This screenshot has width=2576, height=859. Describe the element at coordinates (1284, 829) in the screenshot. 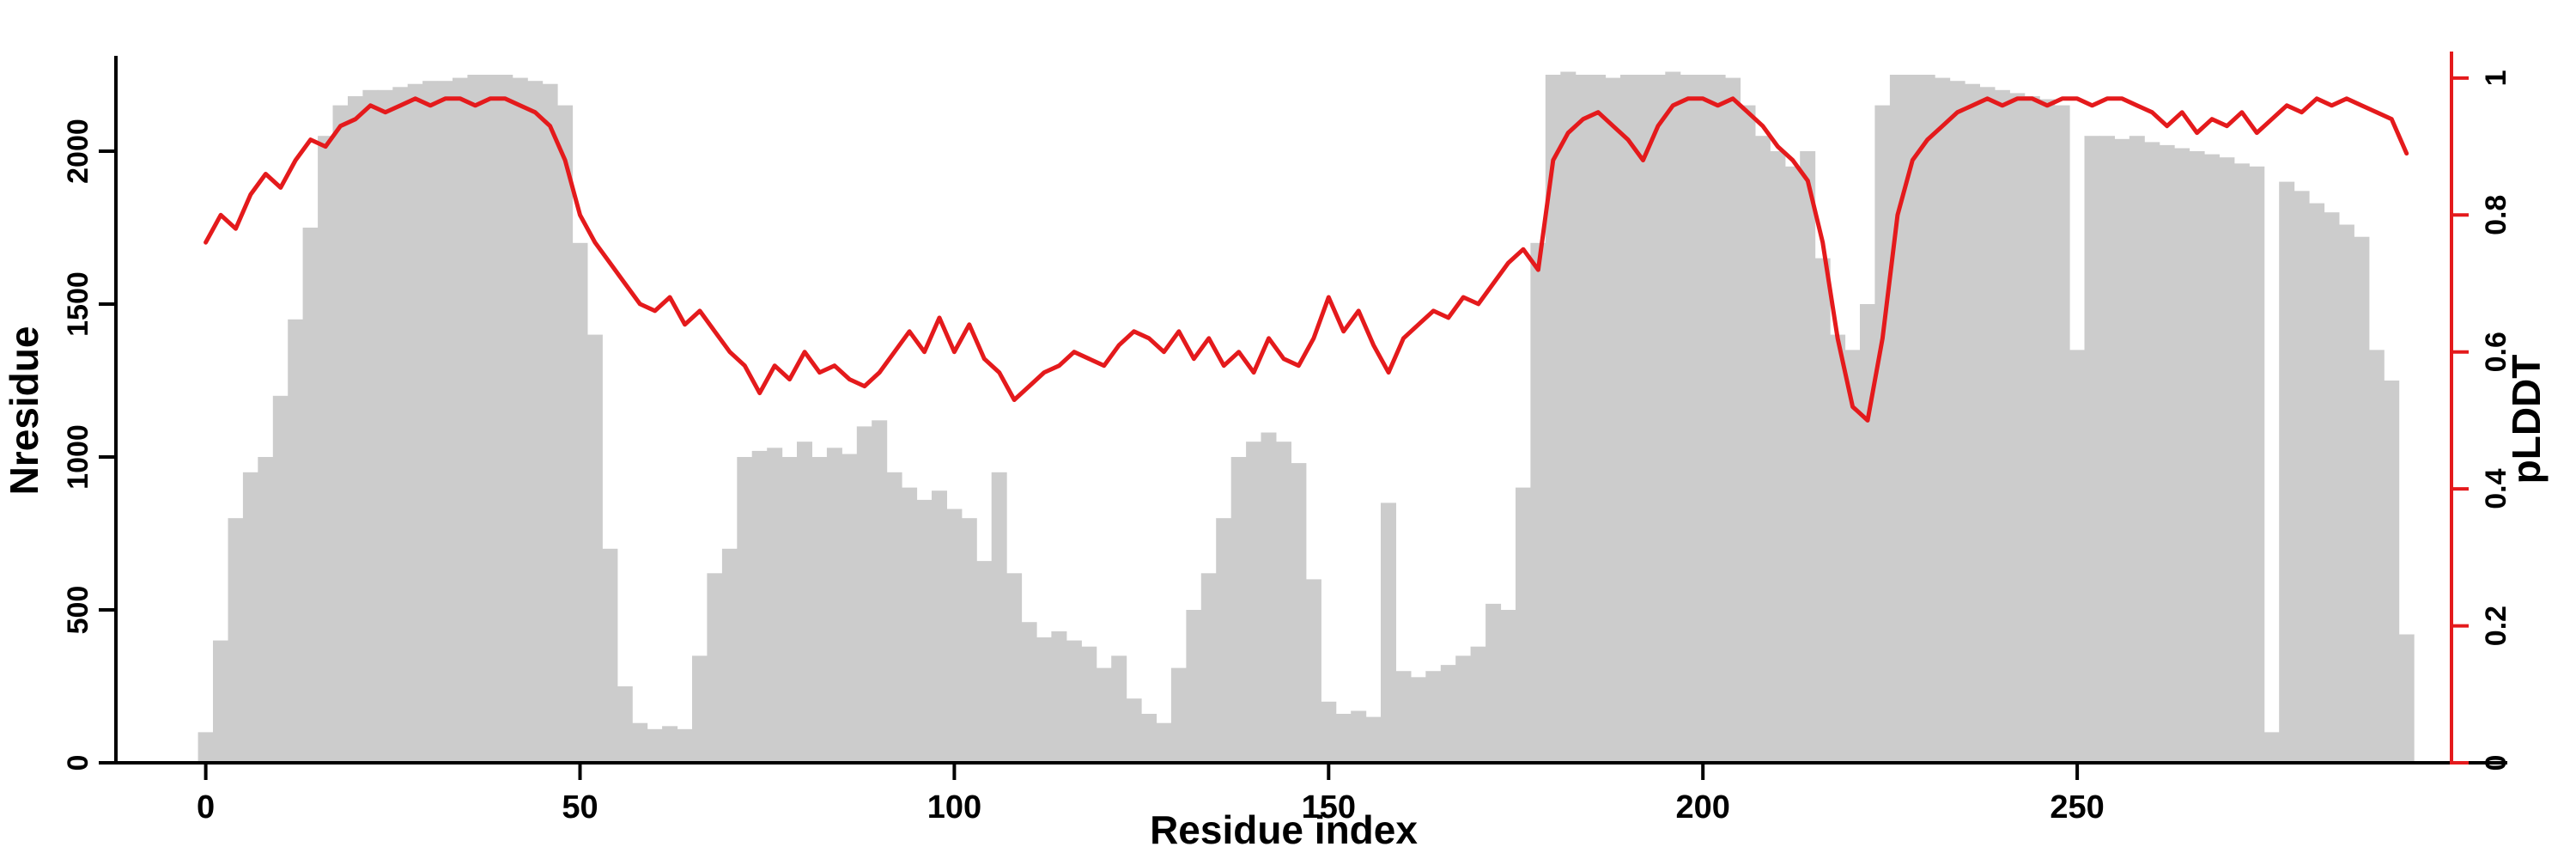

I see `x-axis-title: Residue index` at that location.